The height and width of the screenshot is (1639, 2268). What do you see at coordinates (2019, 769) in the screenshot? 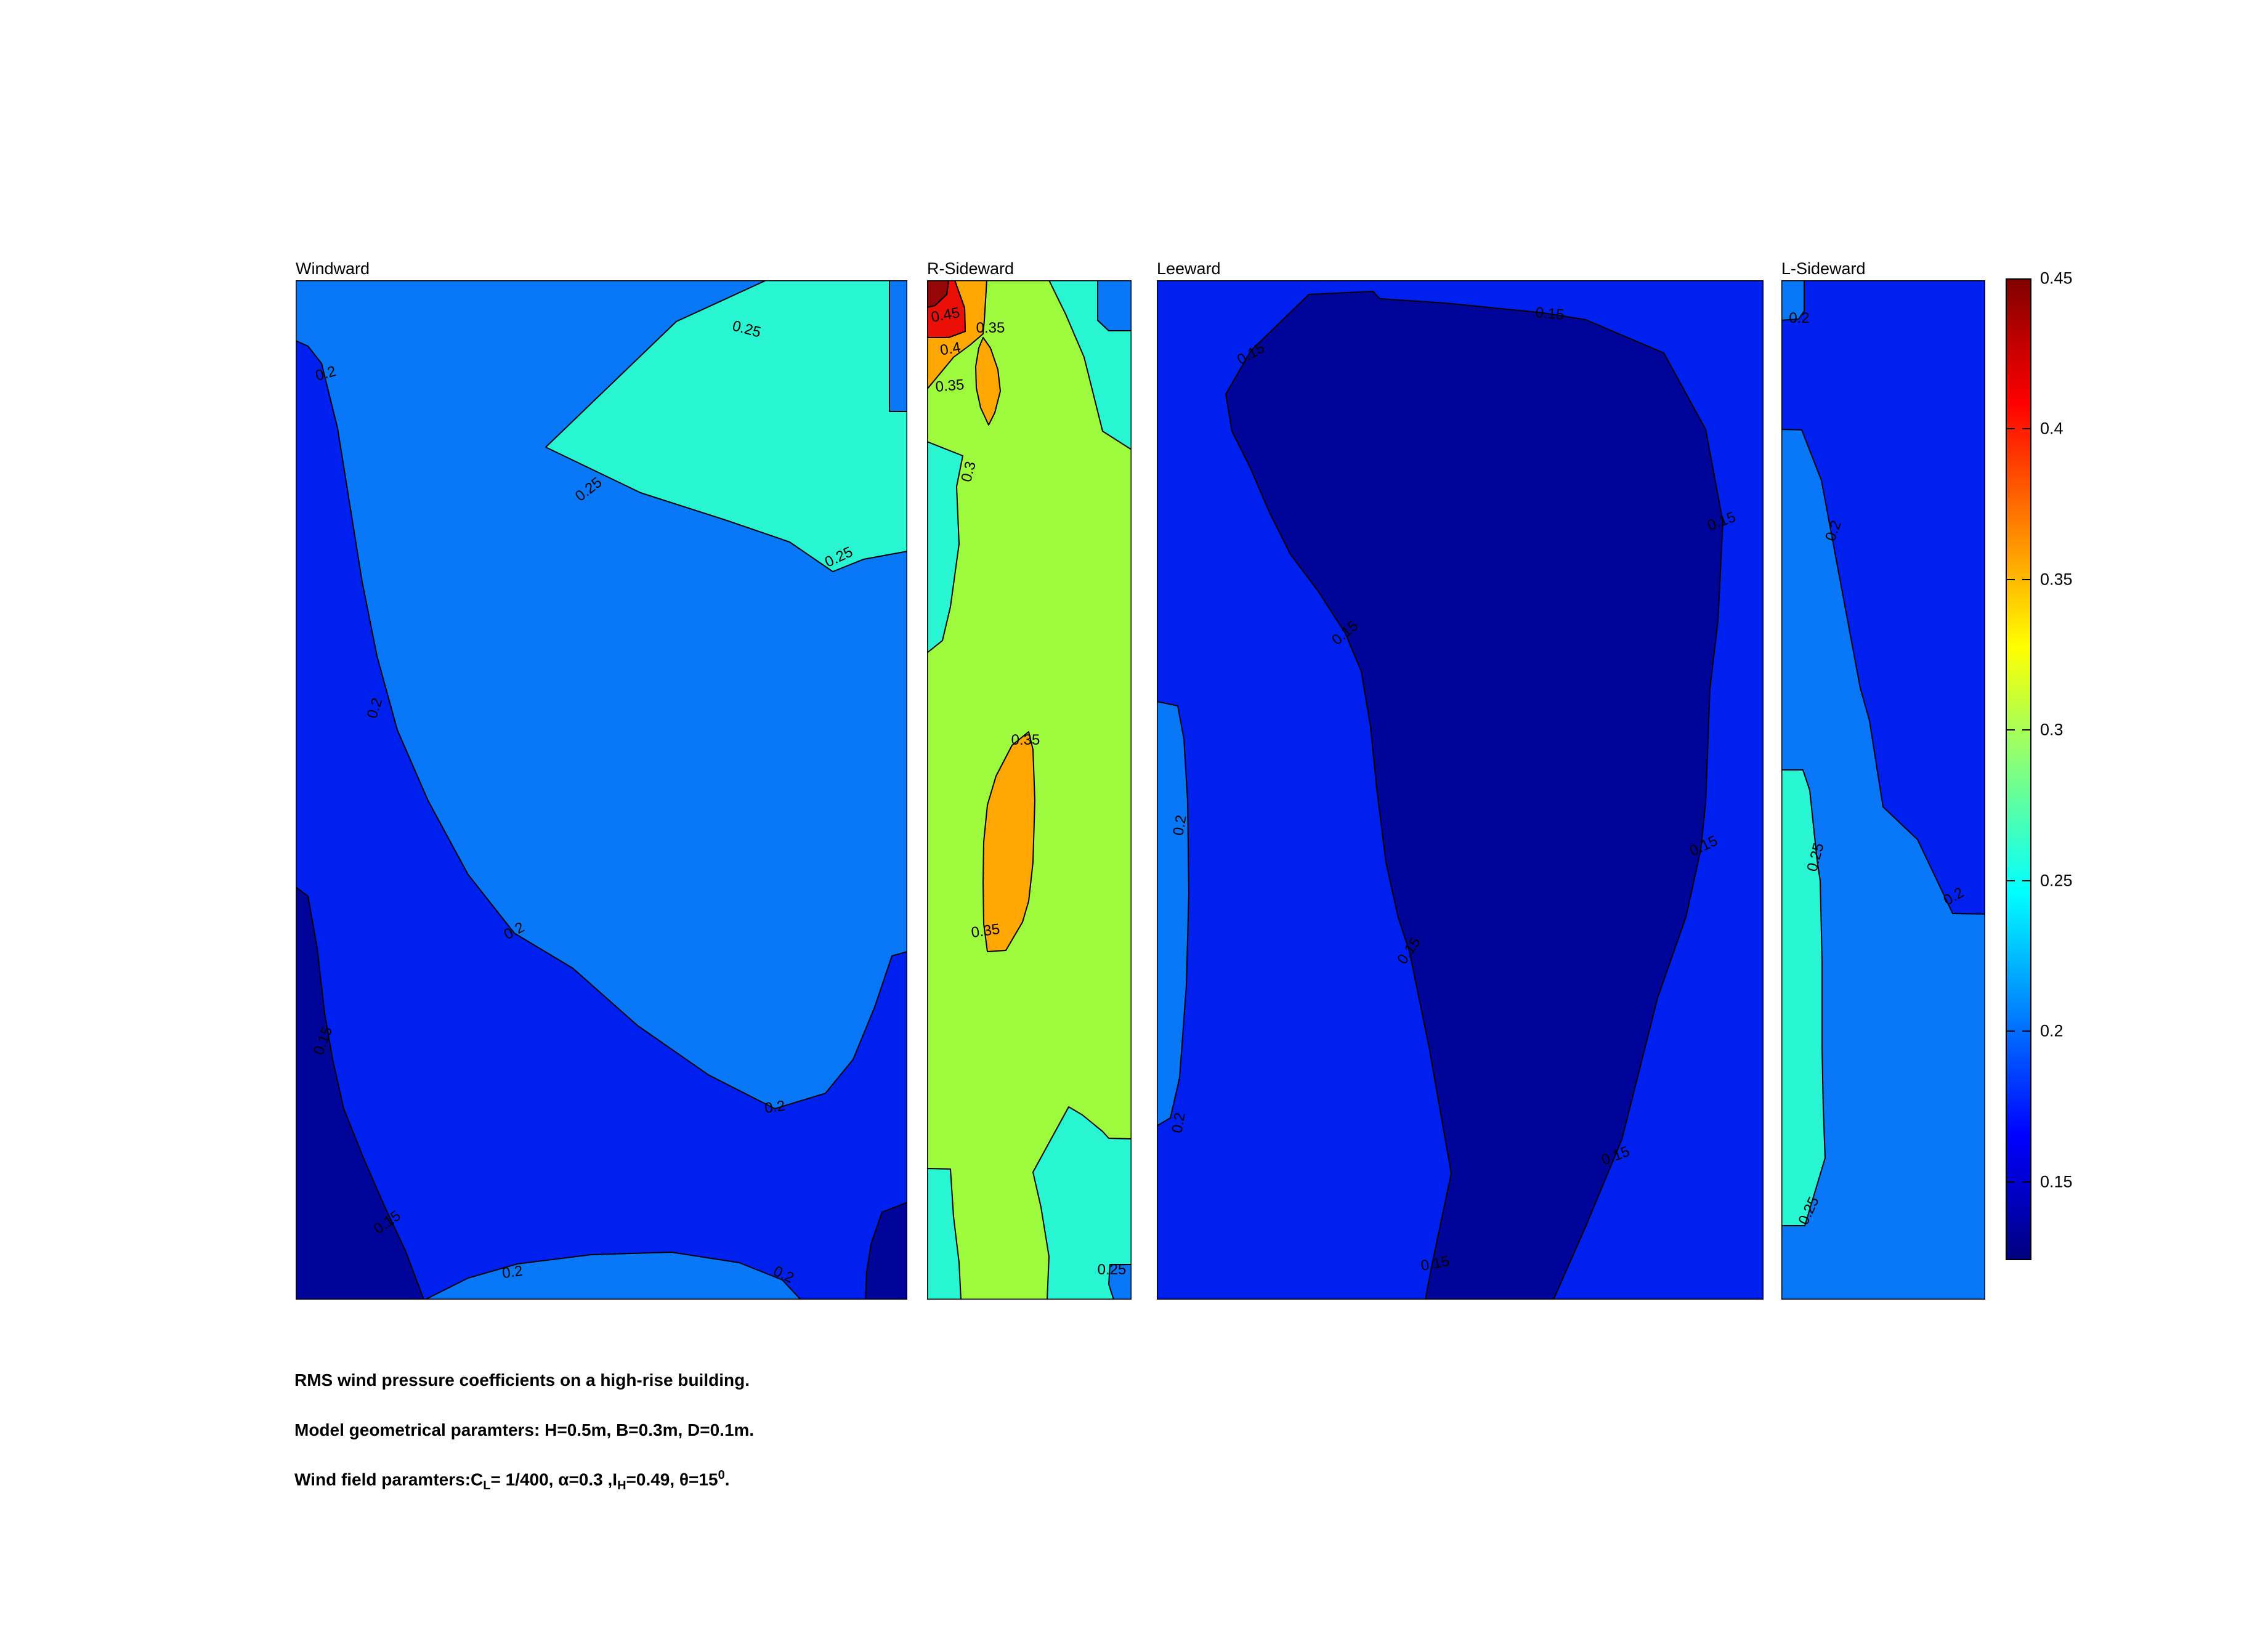
I see `colorbar` at bounding box center [2019, 769].